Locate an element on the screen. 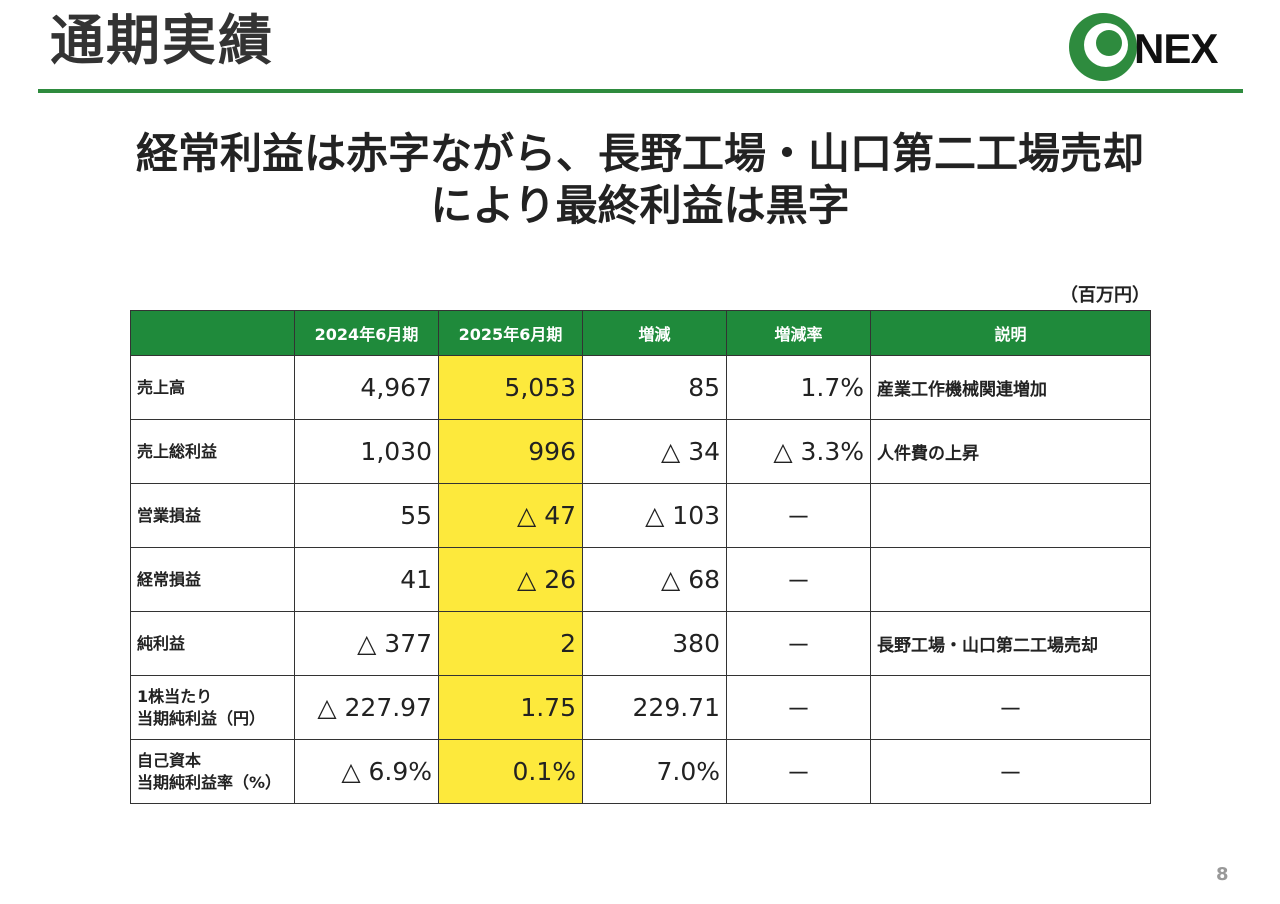 This screenshot has height=904, width=1280. logo-ring-icon is located at coordinates (1103, 47).